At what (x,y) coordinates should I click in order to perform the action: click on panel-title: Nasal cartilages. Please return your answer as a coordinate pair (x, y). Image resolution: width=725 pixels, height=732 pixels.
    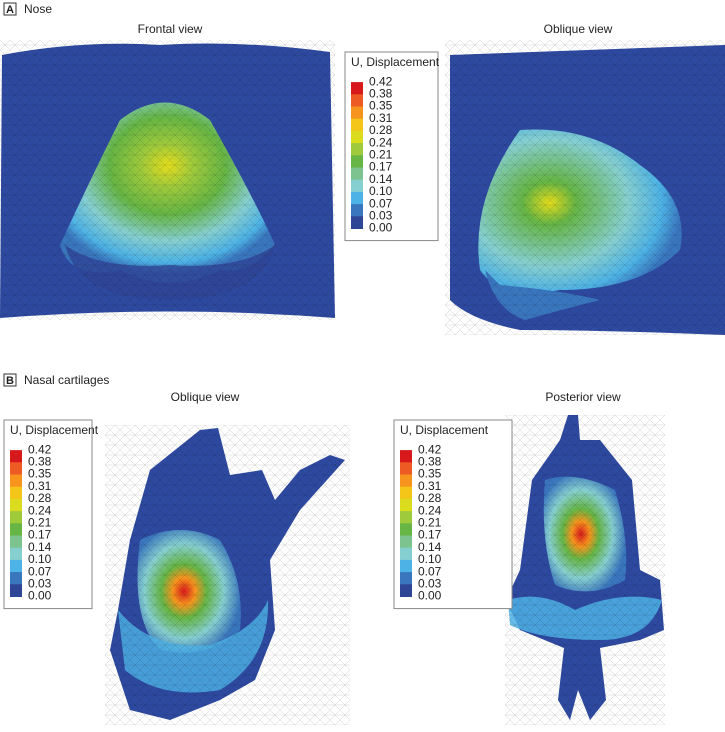
    Looking at the image, I should click on (66, 380).